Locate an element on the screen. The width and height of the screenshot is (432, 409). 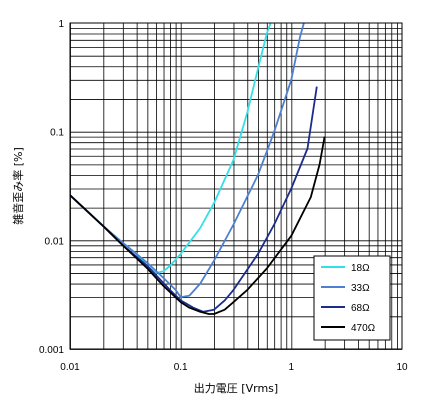
legend-label: 33Ω is located at coordinates (360, 288).